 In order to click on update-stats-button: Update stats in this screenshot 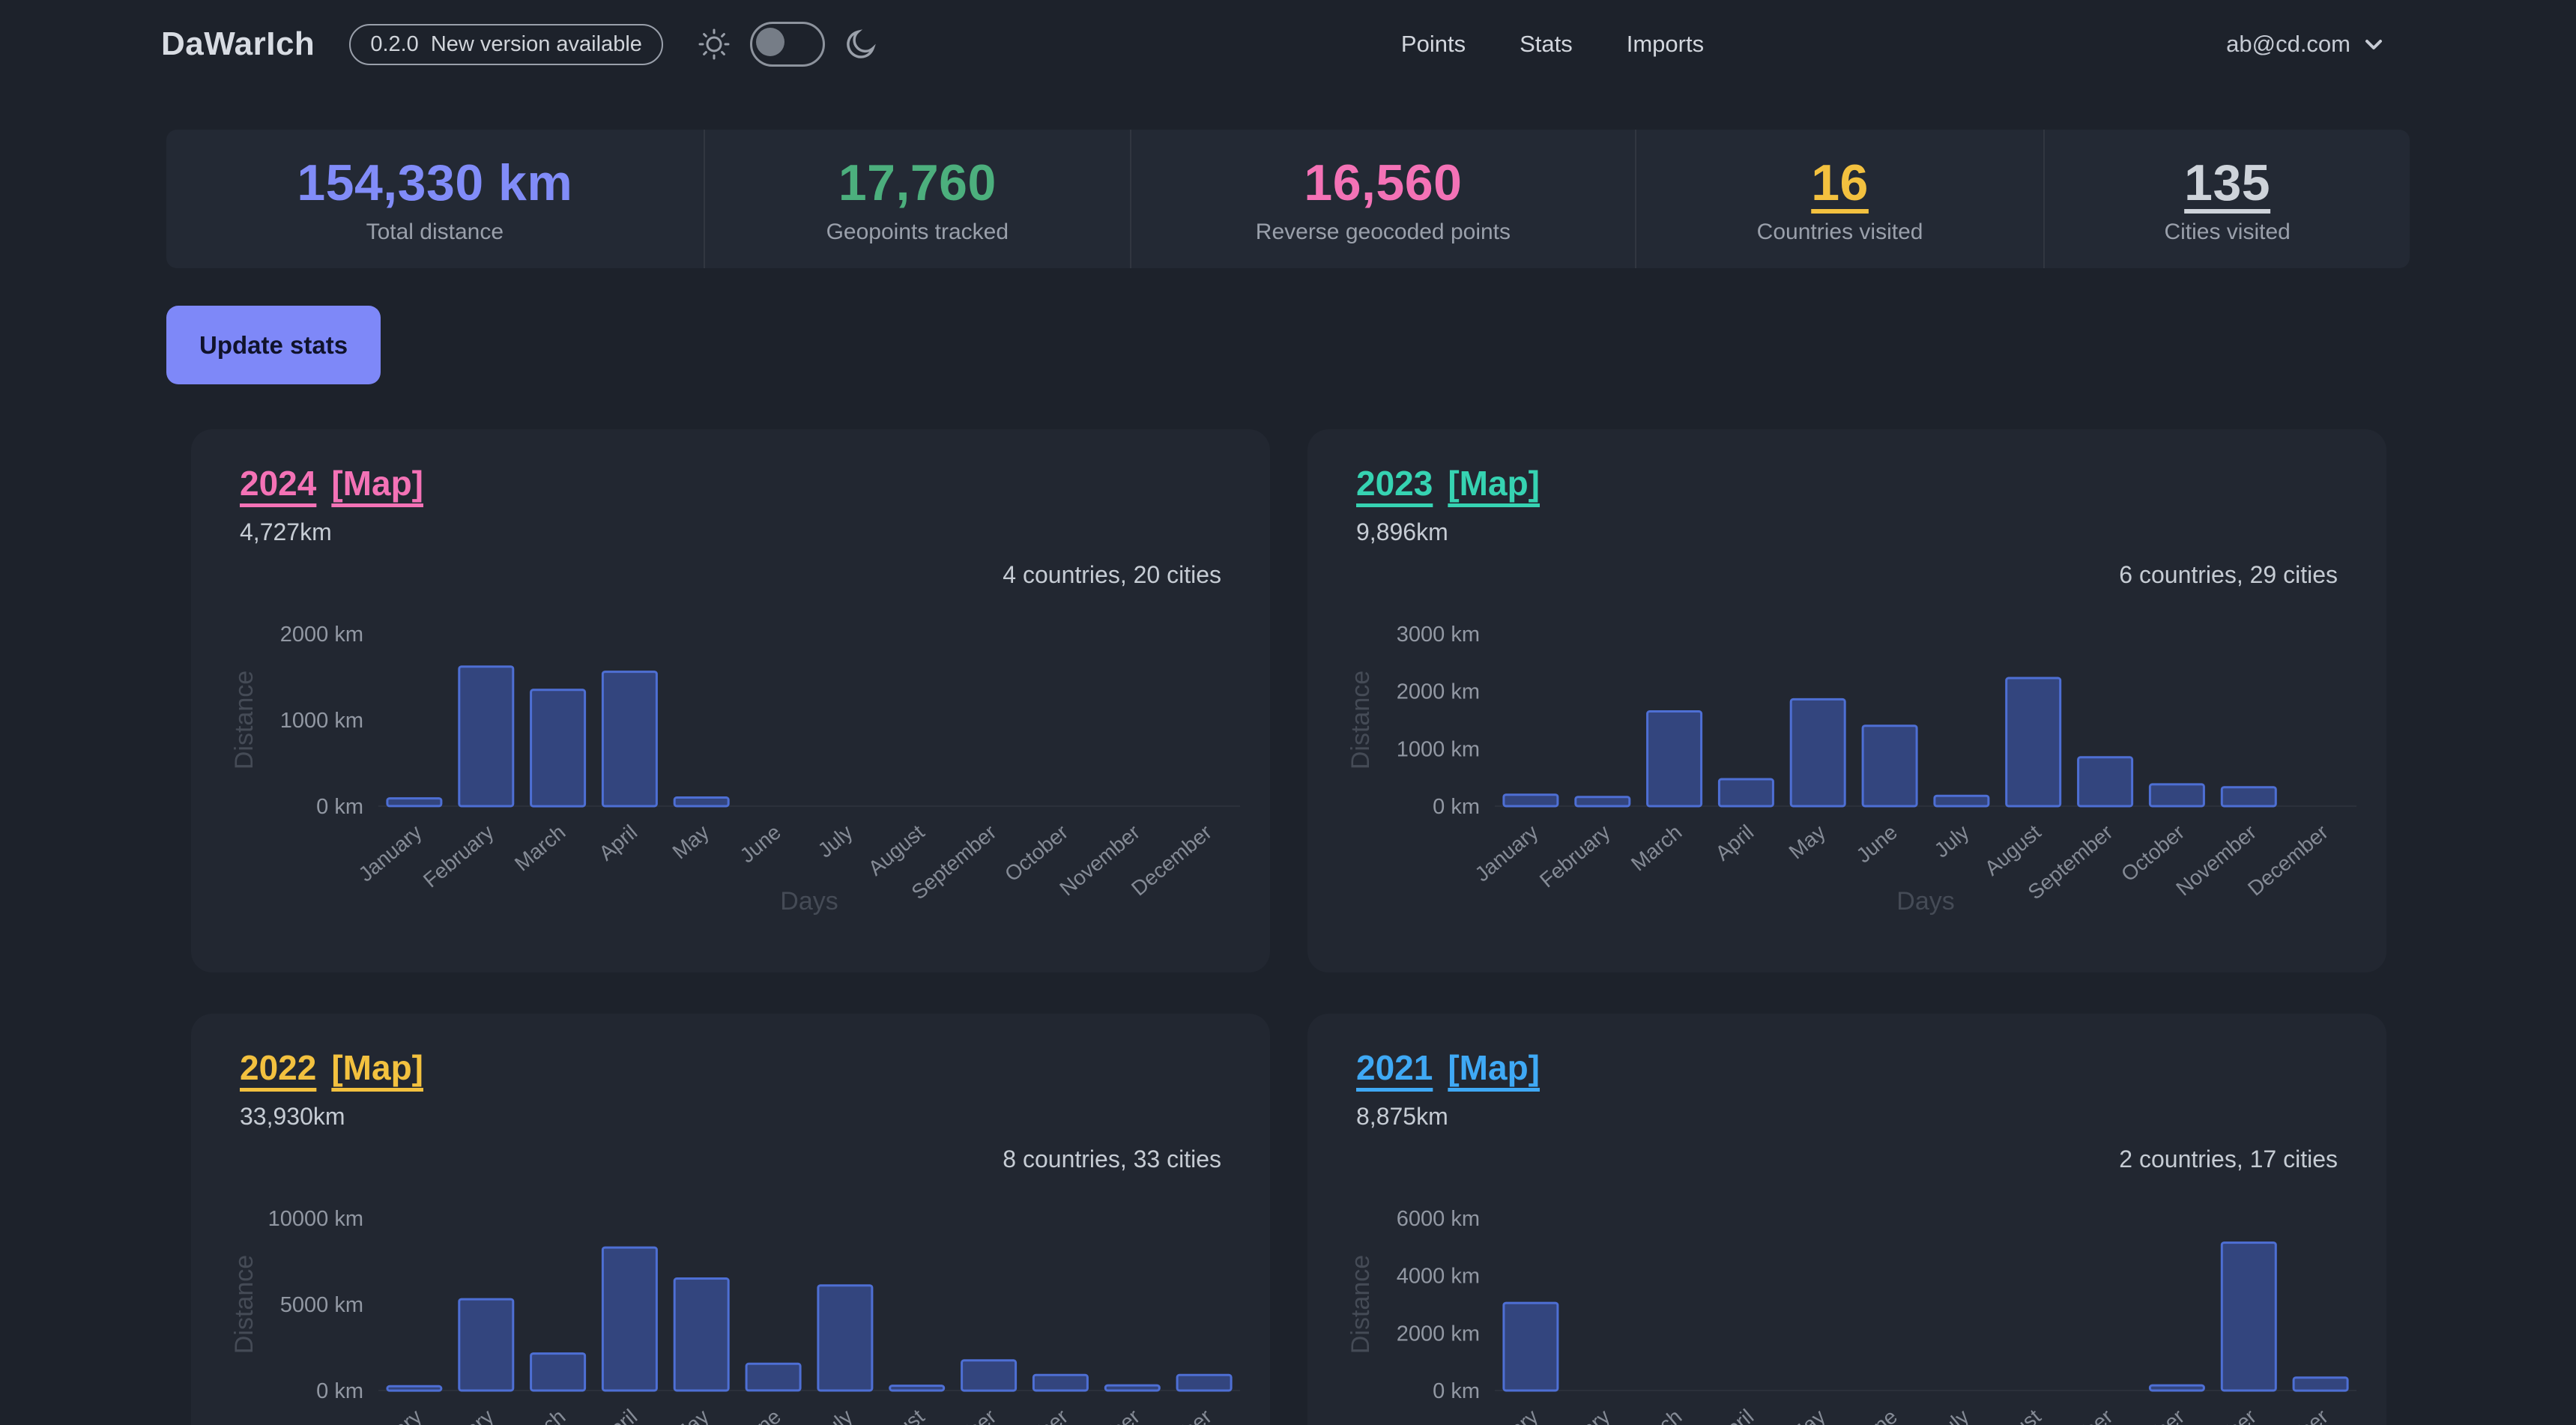, I will do `click(273, 345)`.